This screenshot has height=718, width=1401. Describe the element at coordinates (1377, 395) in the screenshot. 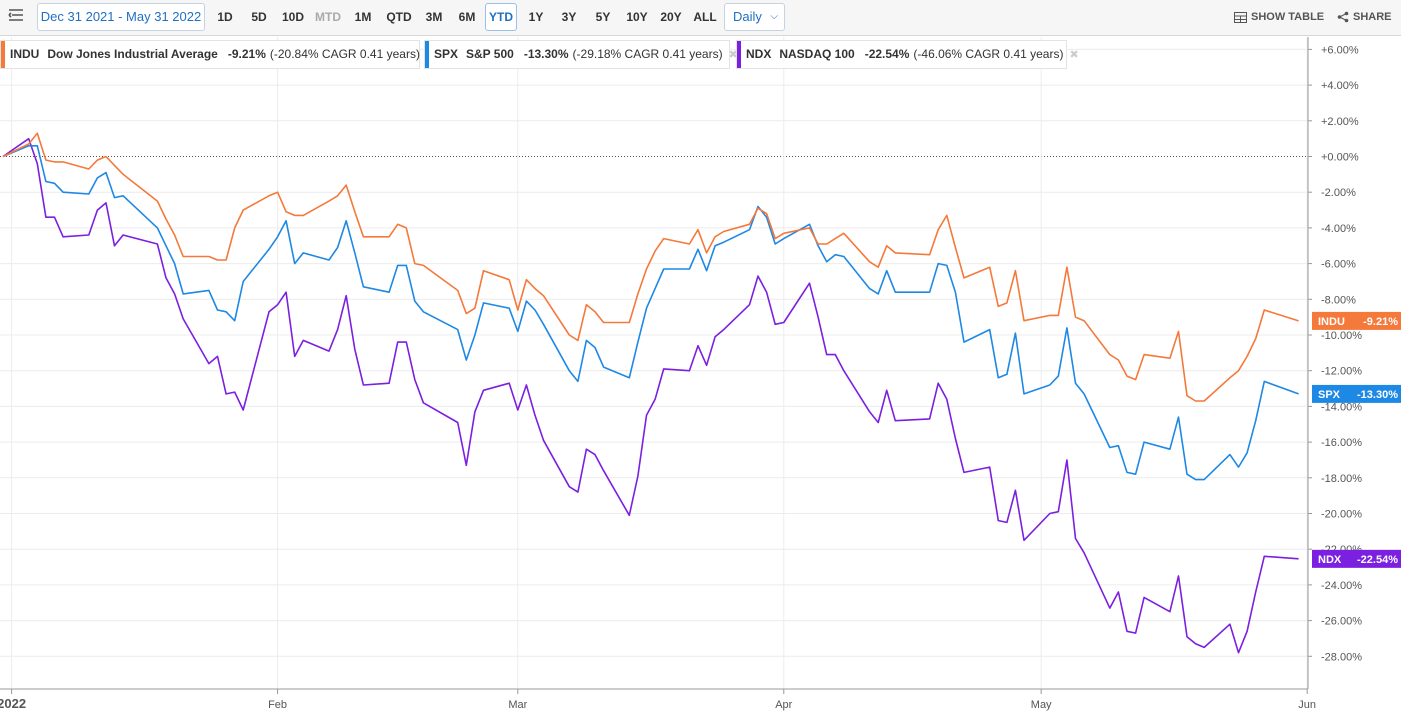

I see `end-label-value: -13.30%` at that location.